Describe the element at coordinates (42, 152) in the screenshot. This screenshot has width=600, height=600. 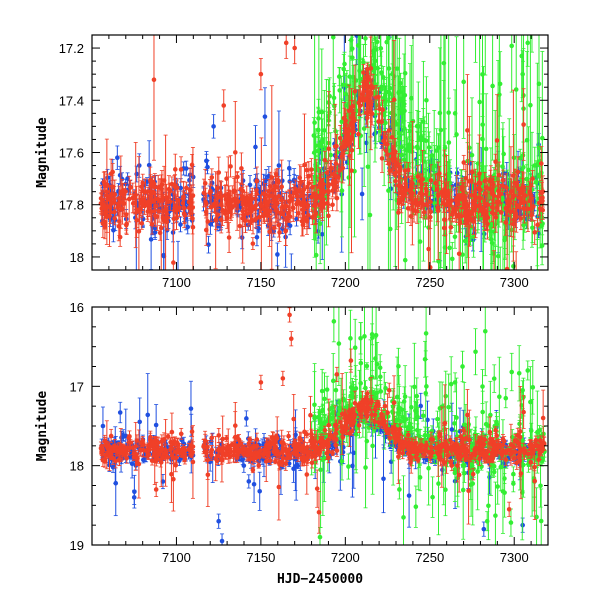
I see `y-axis-title: Magnitude` at that location.